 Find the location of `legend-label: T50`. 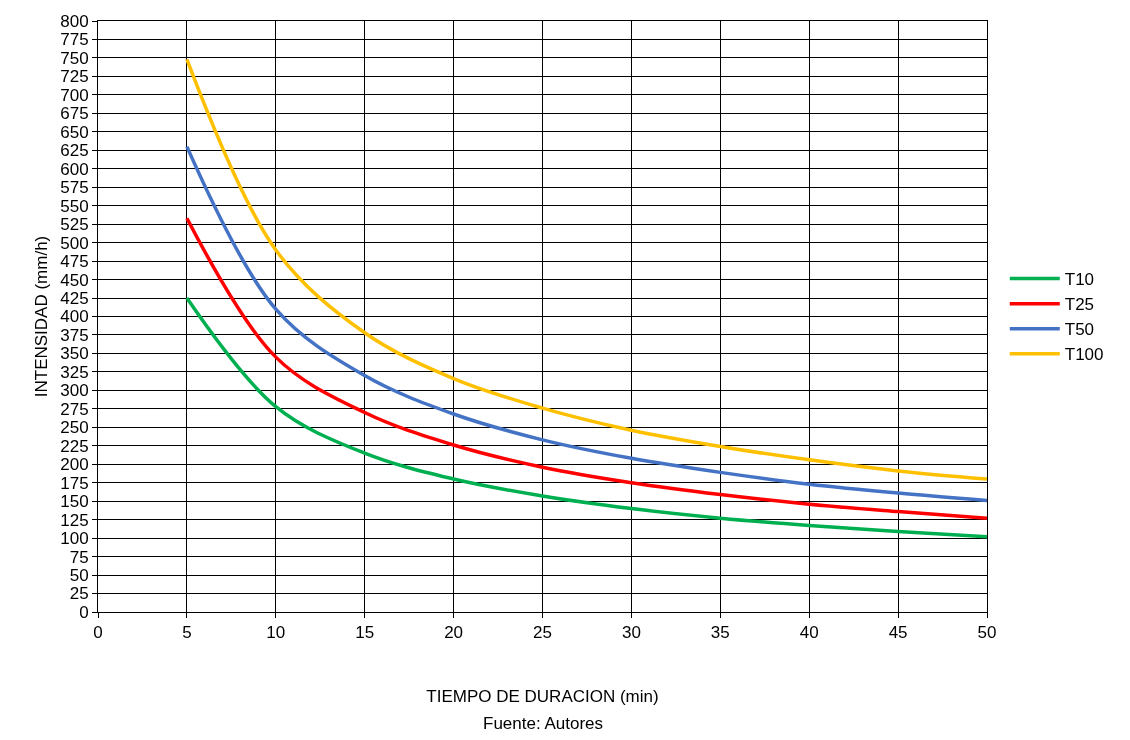

legend-label: T50 is located at coordinates (1079, 330).